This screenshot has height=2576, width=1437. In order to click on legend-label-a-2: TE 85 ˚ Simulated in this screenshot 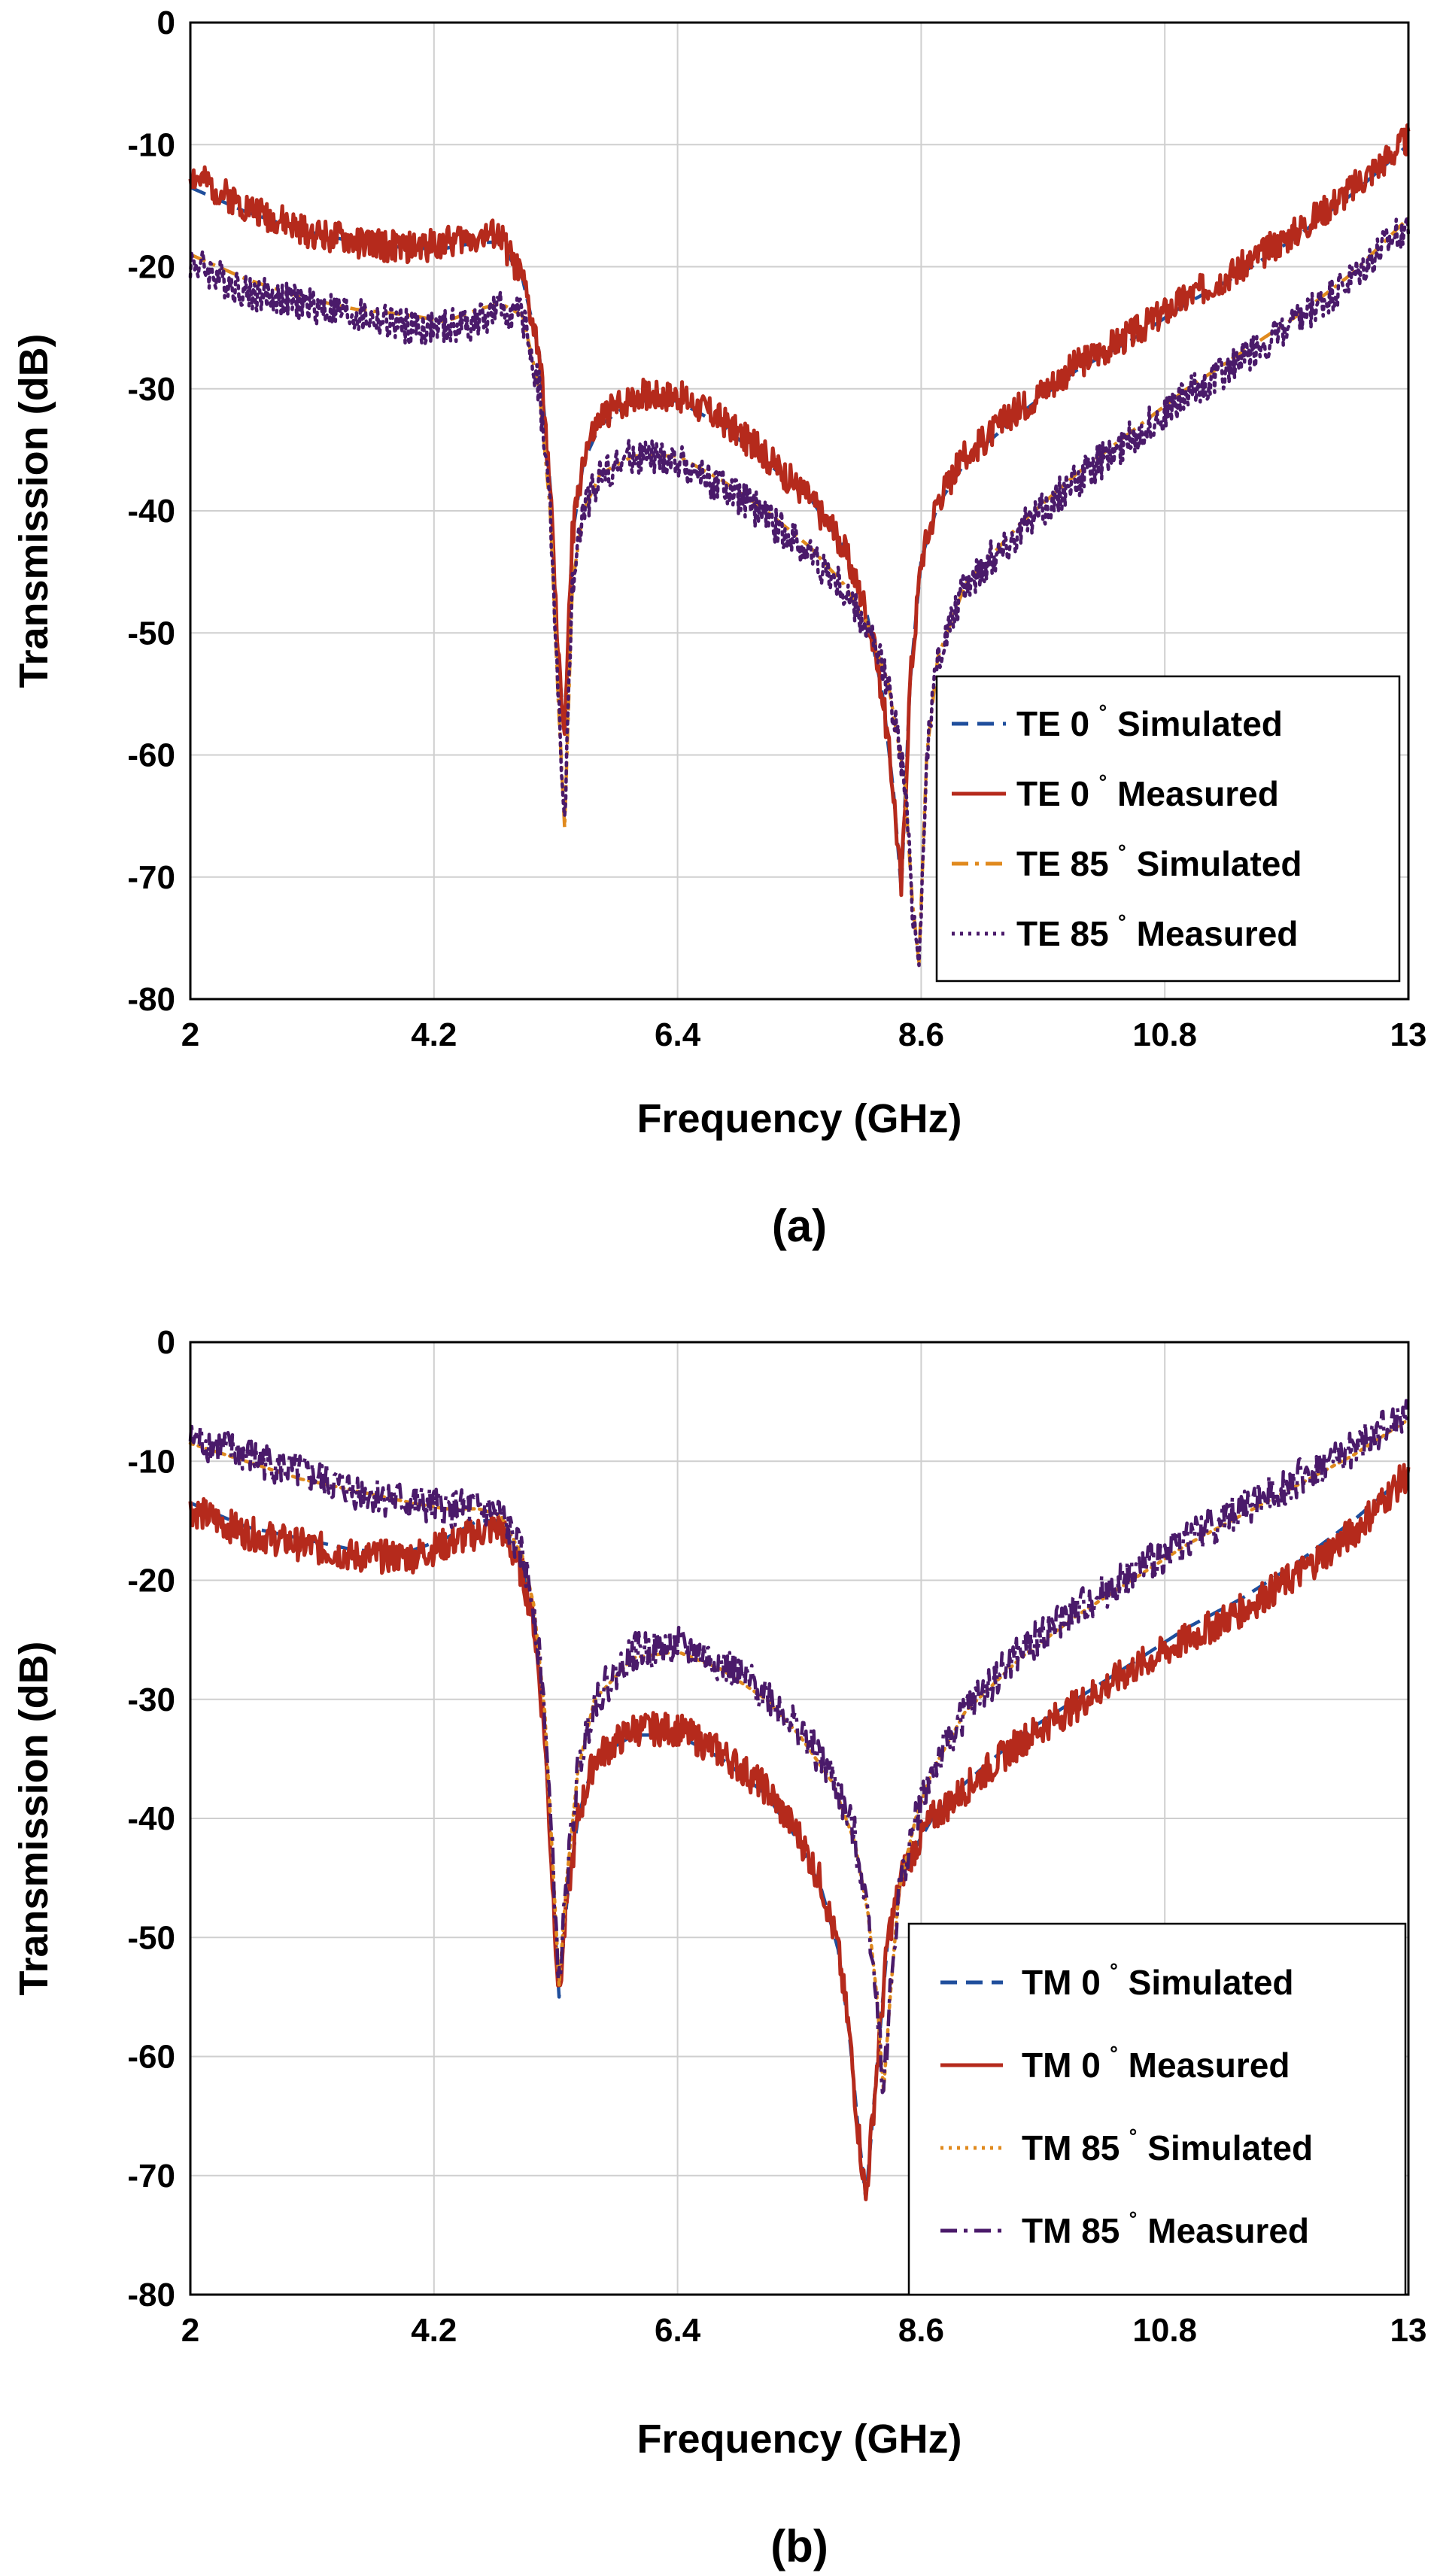, I will do `click(1159, 863)`.